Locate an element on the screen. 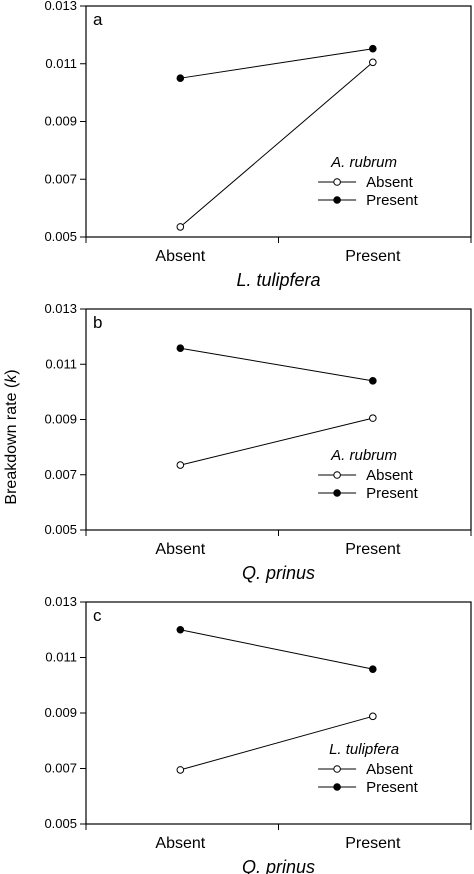 The width and height of the screenshot is (474, 874). y-axis-label-suffix: ) is located at coordinates (11, 371).